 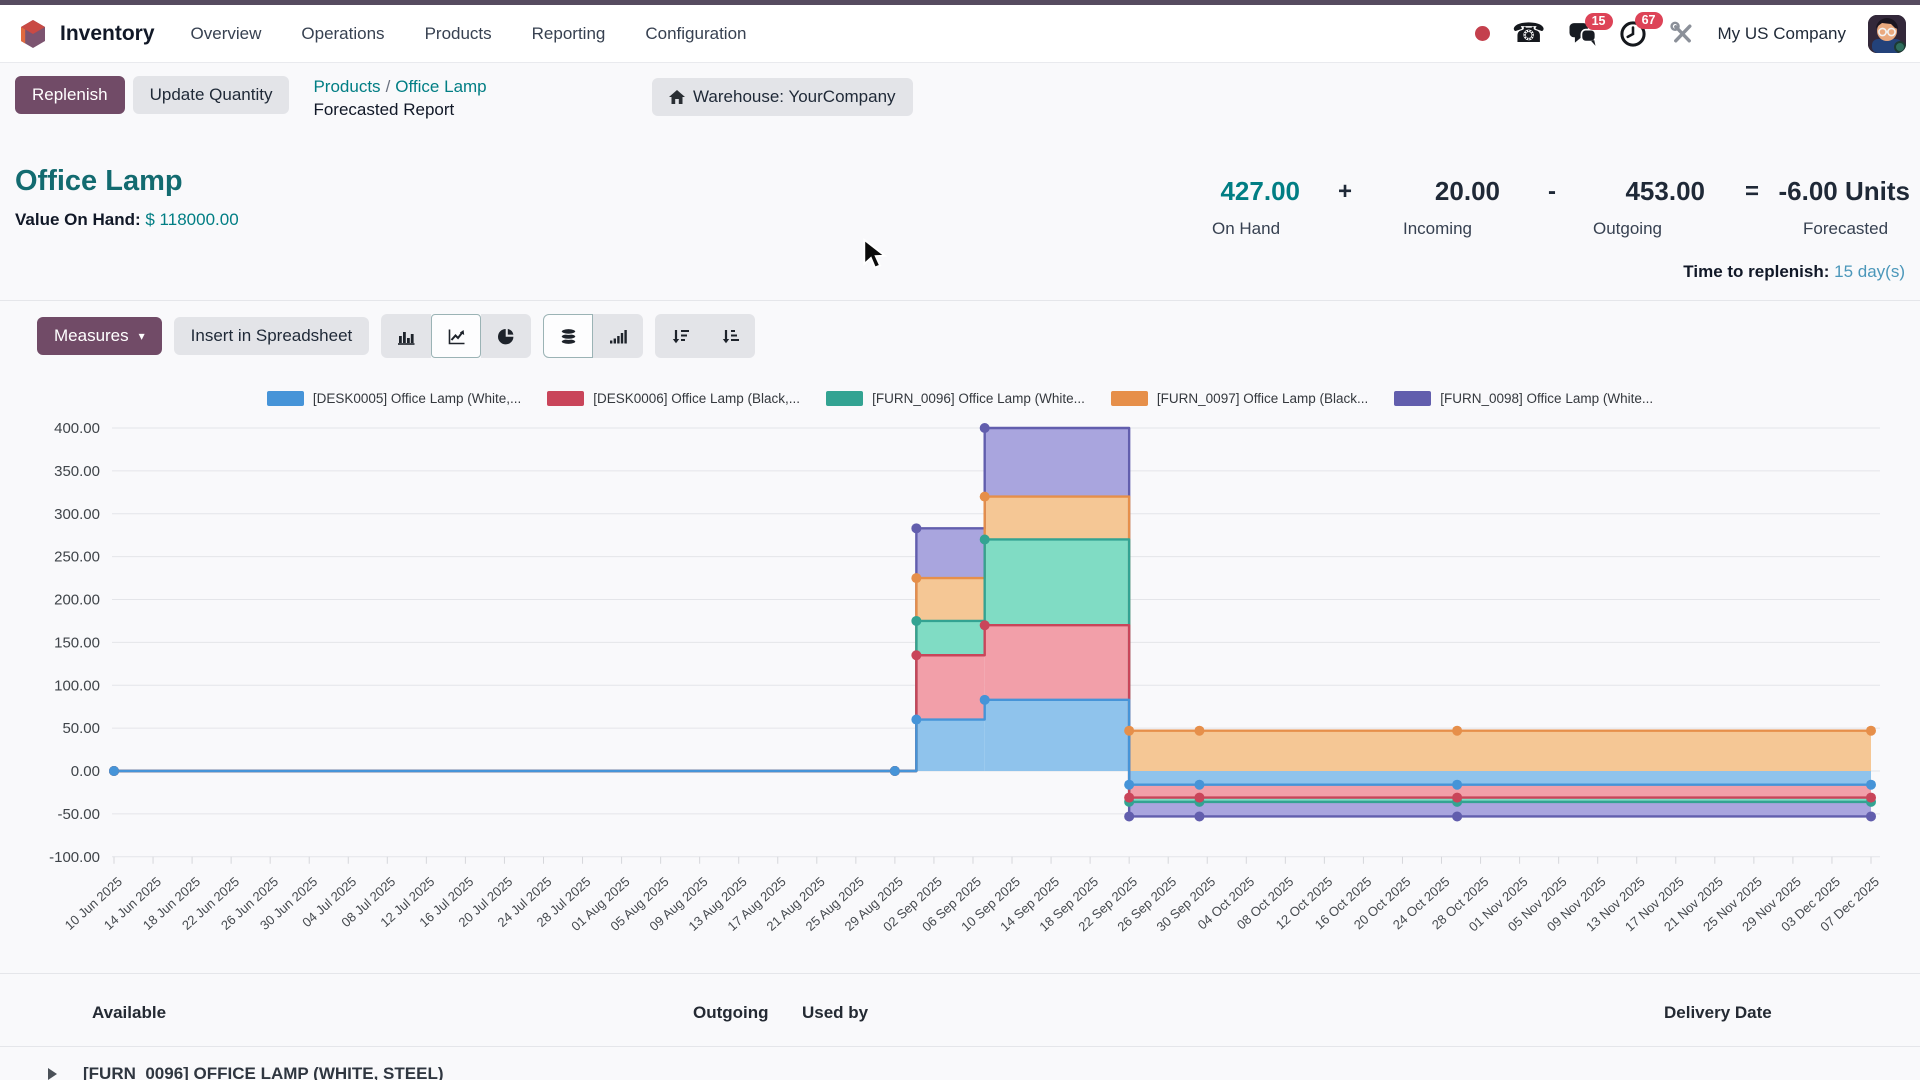 What do you see at coordinates (568, 336) in the screenshot?
I see `stacked-toggle-button` at bounding box center [568, 336].